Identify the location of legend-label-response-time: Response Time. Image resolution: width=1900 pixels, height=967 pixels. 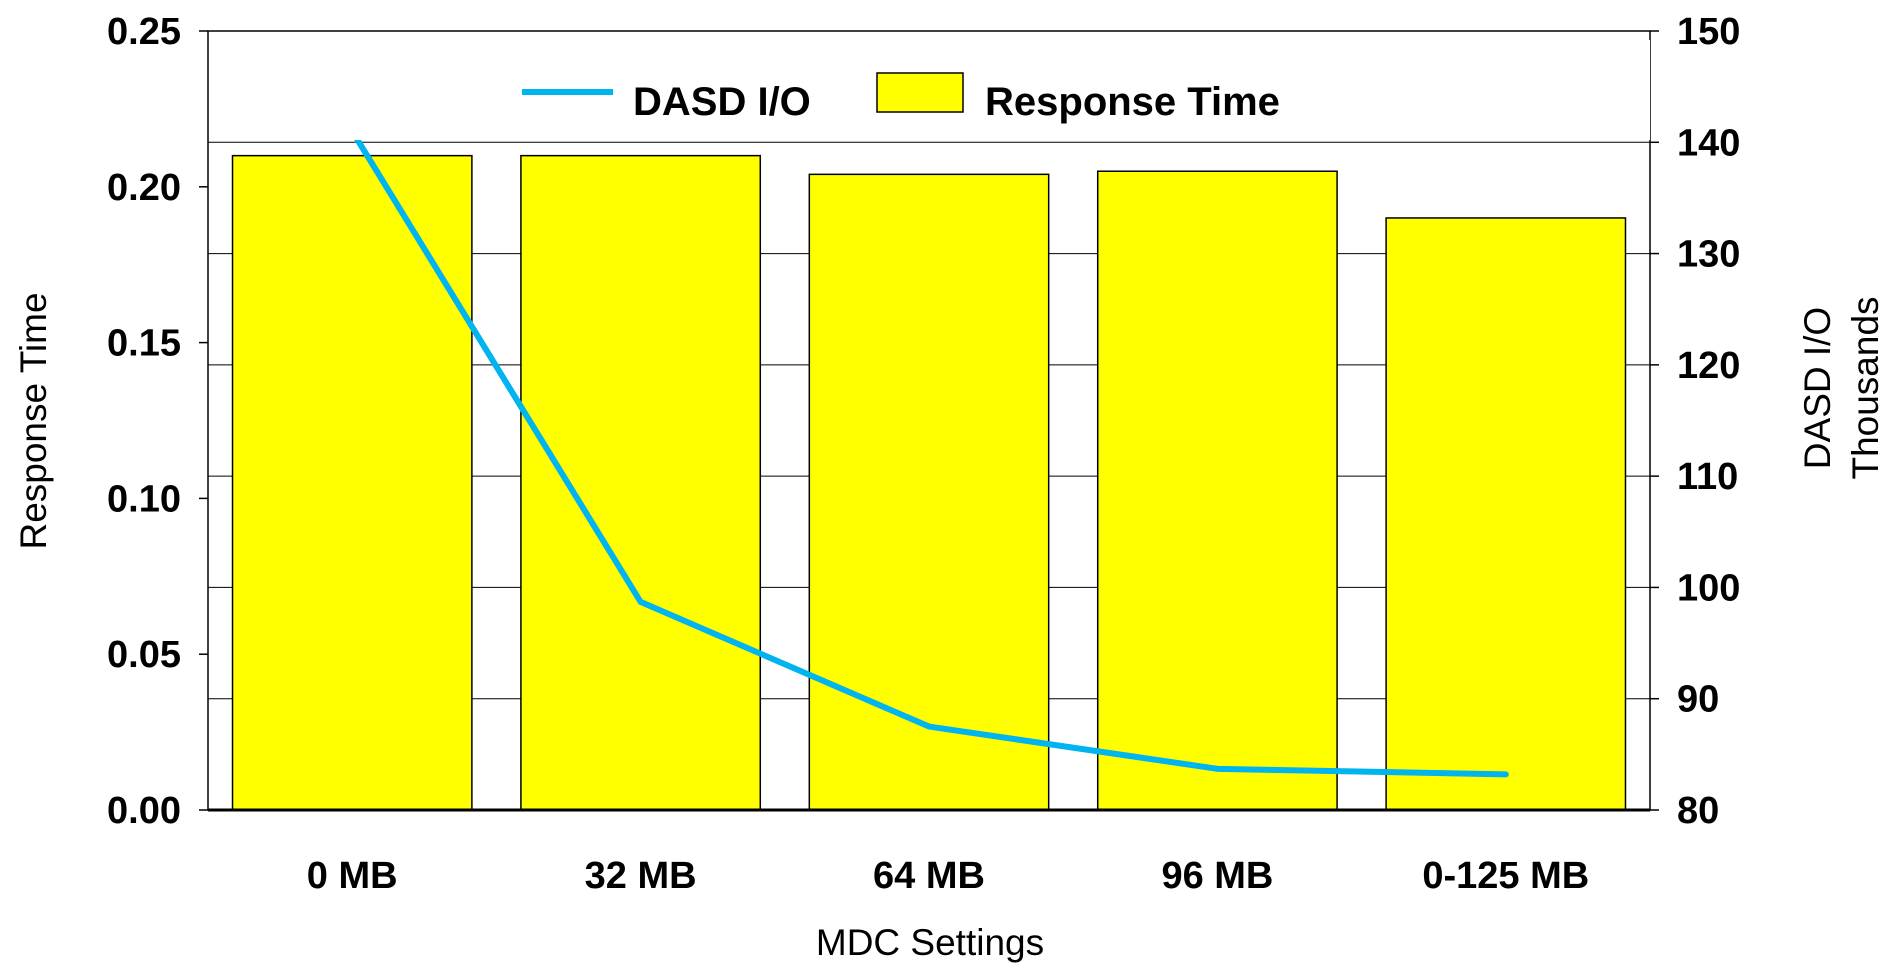
(1132, 102).